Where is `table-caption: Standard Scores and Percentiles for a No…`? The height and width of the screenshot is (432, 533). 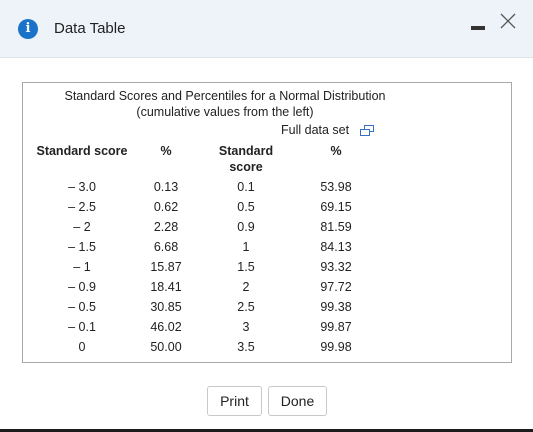
table-caption: Standard Scores and Percentiles for a No… is located at coordinates (225, 96).